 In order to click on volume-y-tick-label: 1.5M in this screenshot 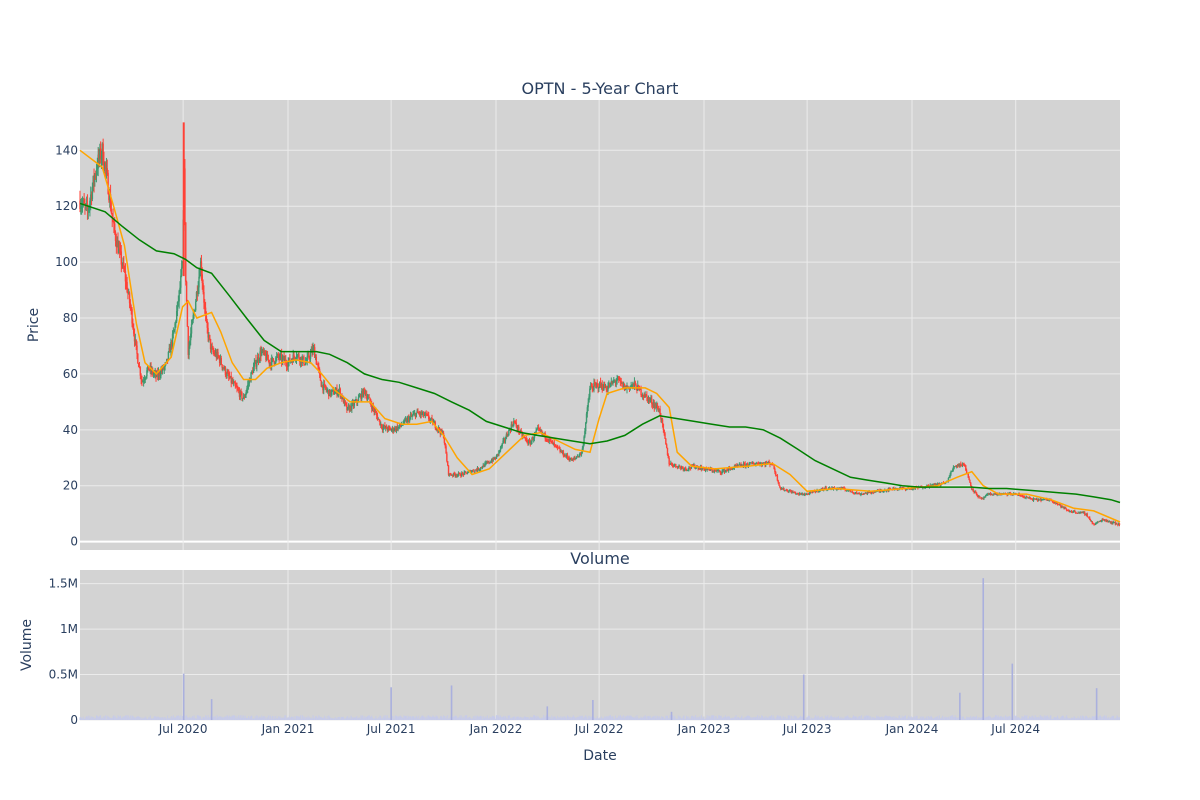, I will do `click(63, 584)`.